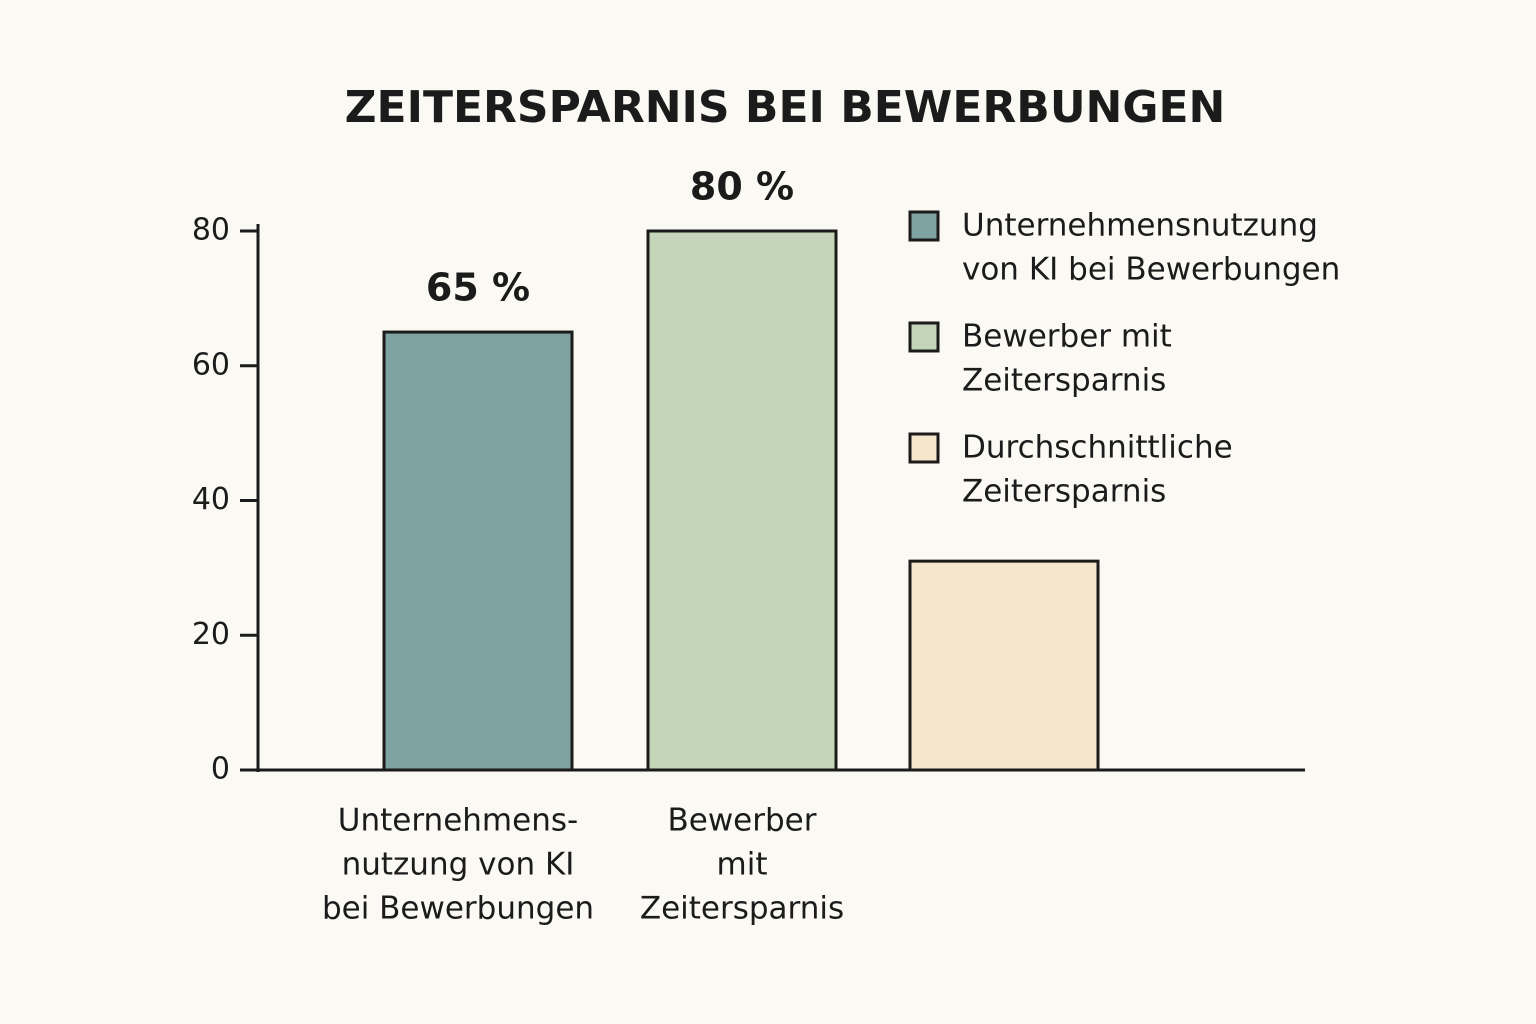 The height and width of the screenshot is (1024, 1536). Describe the element at coordinates (211, 364) in the screenshot. I see `y-tick-label: 60` at that location.